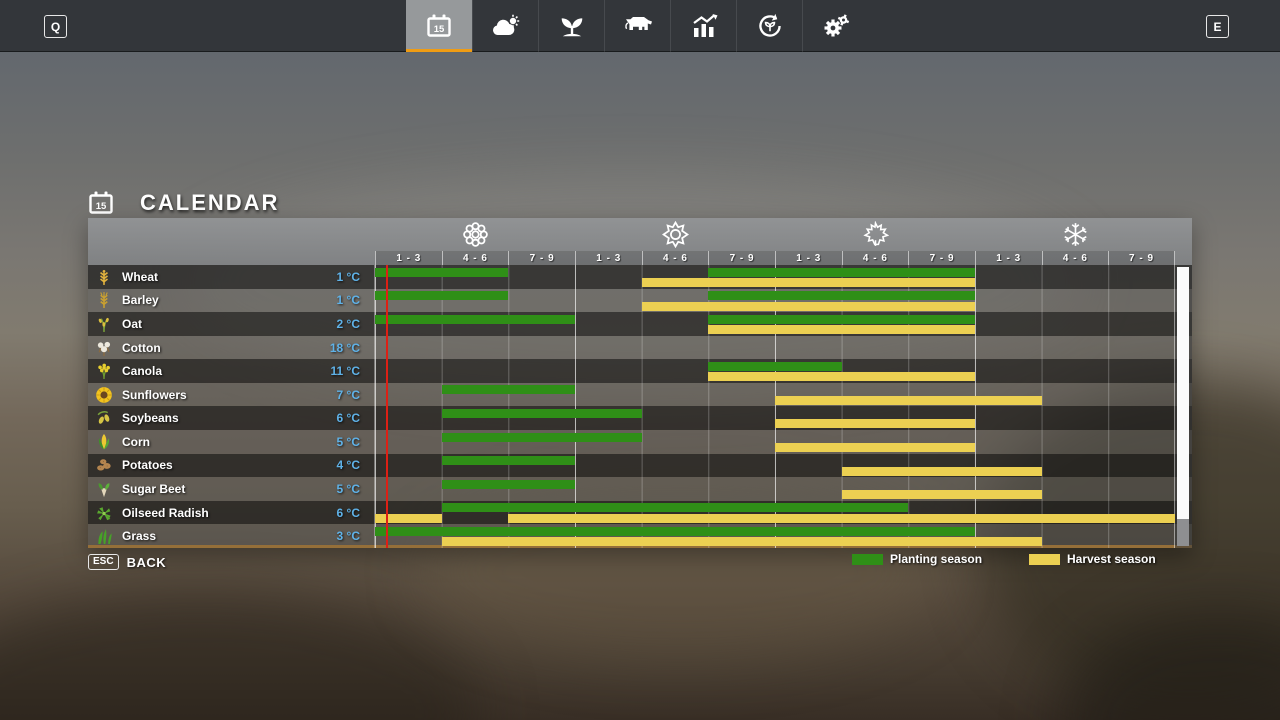  Describe the element at coordinates (55, 26) in the screenshot. I see `prev-menu-key-hint: Q` at that location.